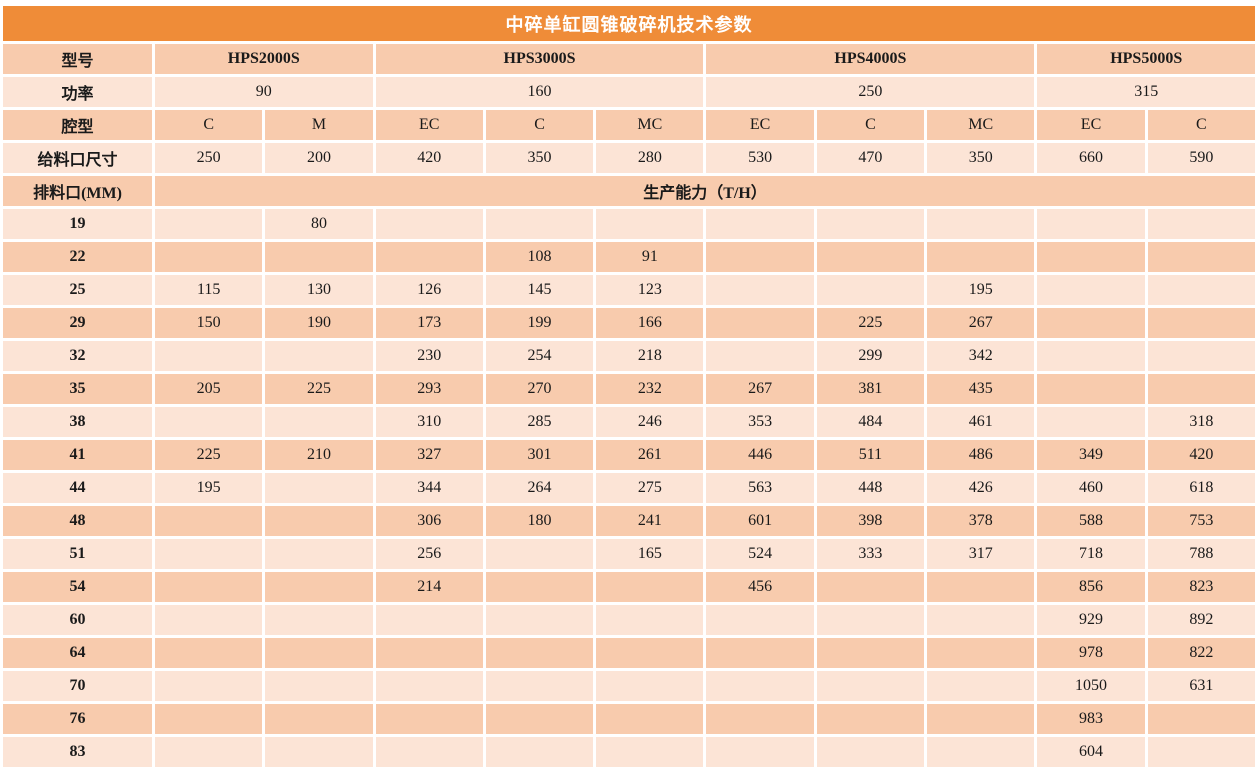 The height and width of the screenshot is (769, 1255). What do you see at coordinates (650, 356) in the screenshot?
I see `capacity-cell: 218` at bounding box center [650, 356].